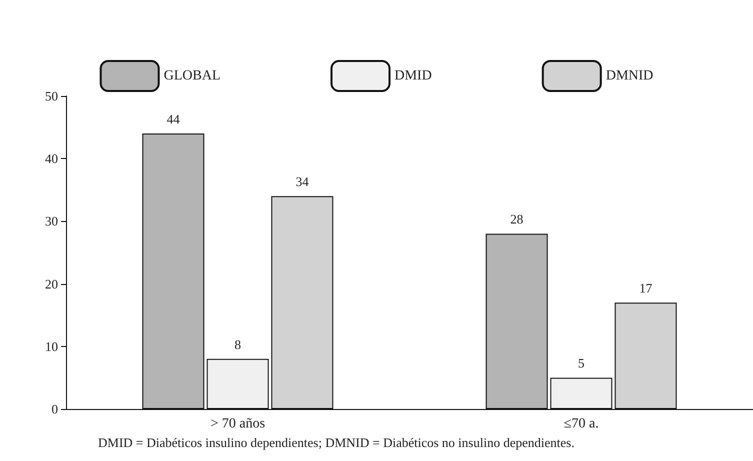 This screenshot has width=753, height=461. Describe the element at coordinates (581, 424) in the screenshot. I see `x-tick-label: ≤70 a.` at that location.